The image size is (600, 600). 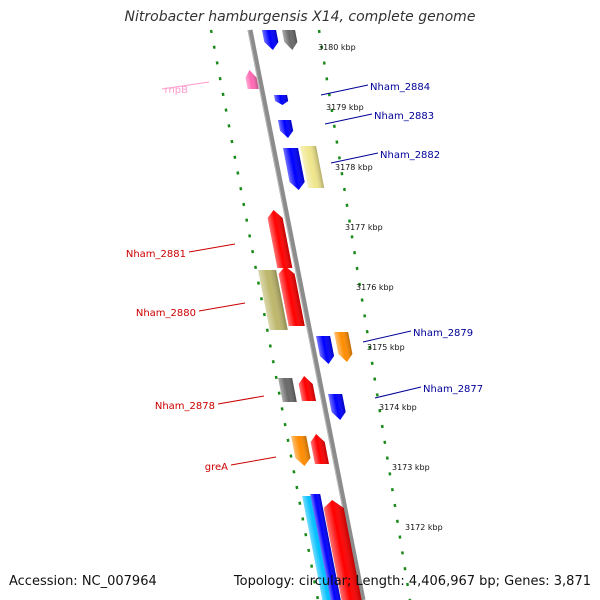 What do you see at coordinates (337, 47) in the screenshot?
I see `tick-label: 3180 kbp` at bounding box center [337, 47].